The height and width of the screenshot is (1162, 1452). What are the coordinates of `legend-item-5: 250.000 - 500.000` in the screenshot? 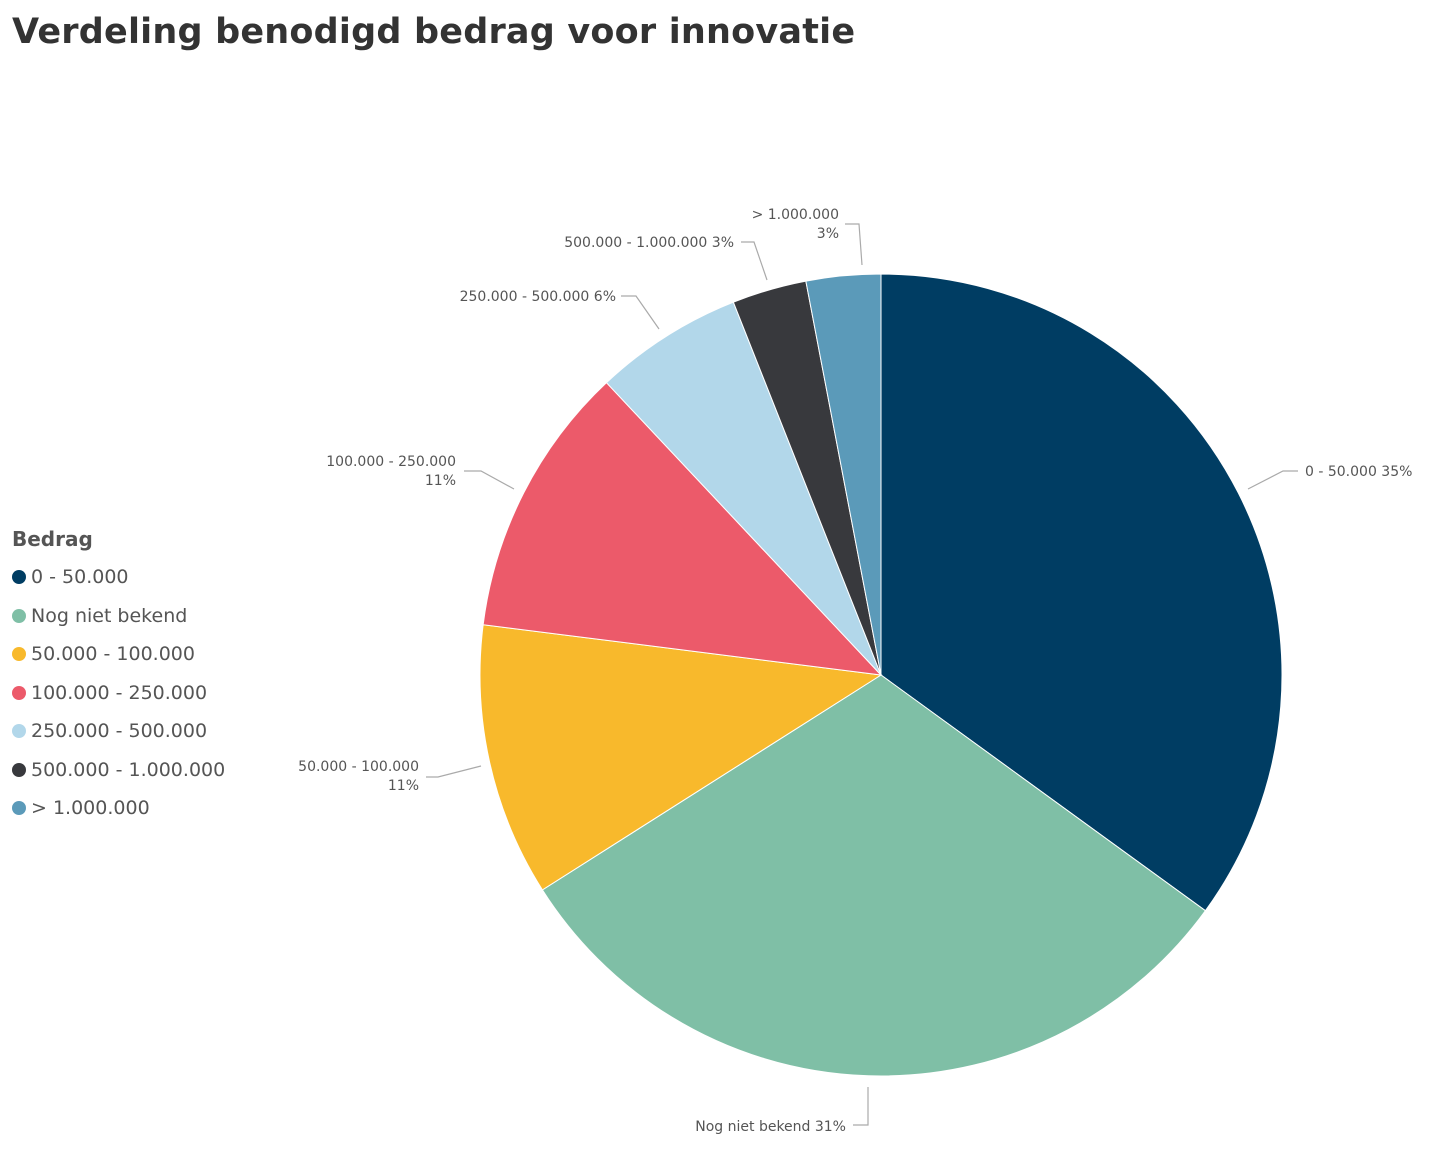 It's located at (118, 731).